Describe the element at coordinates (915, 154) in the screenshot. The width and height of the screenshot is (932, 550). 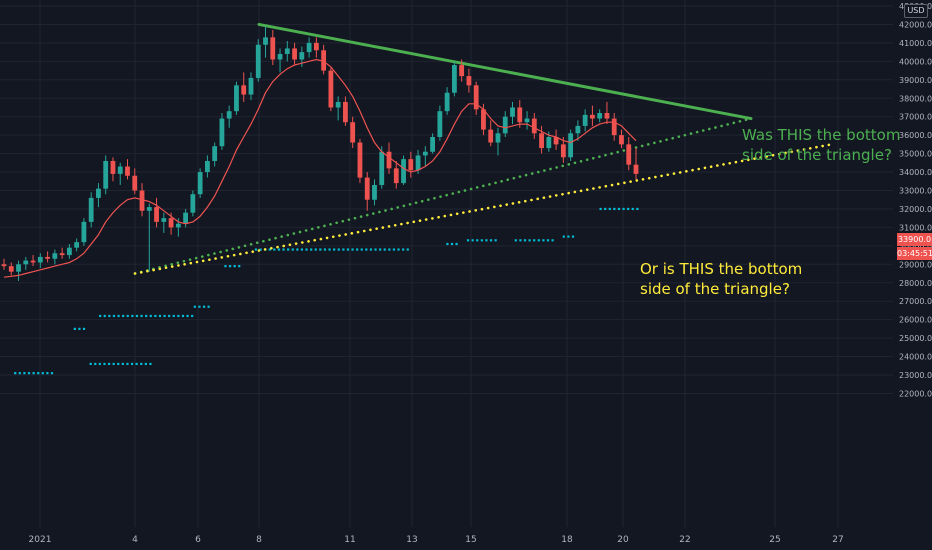
I see `y-tick-label: 35000.0` at that location.